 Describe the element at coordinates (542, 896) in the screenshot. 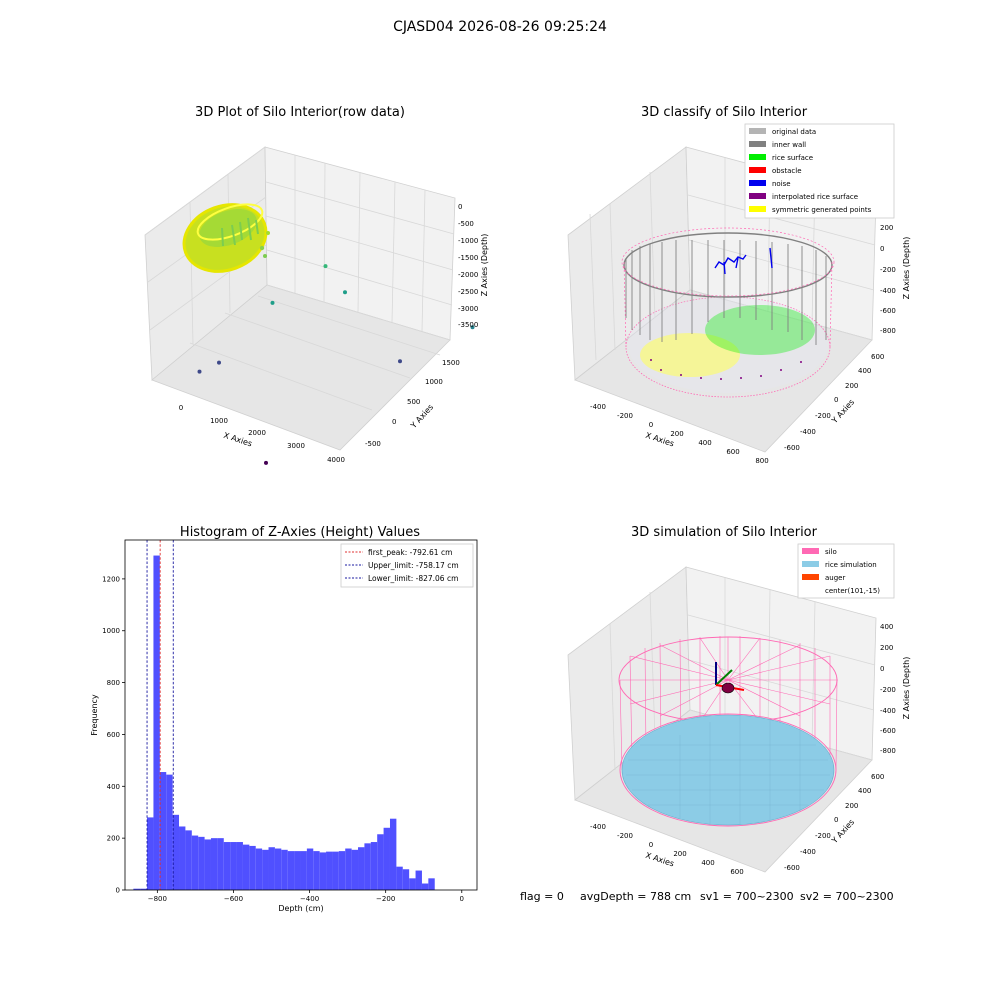

I see `flag-text: flag = 0` at that location.